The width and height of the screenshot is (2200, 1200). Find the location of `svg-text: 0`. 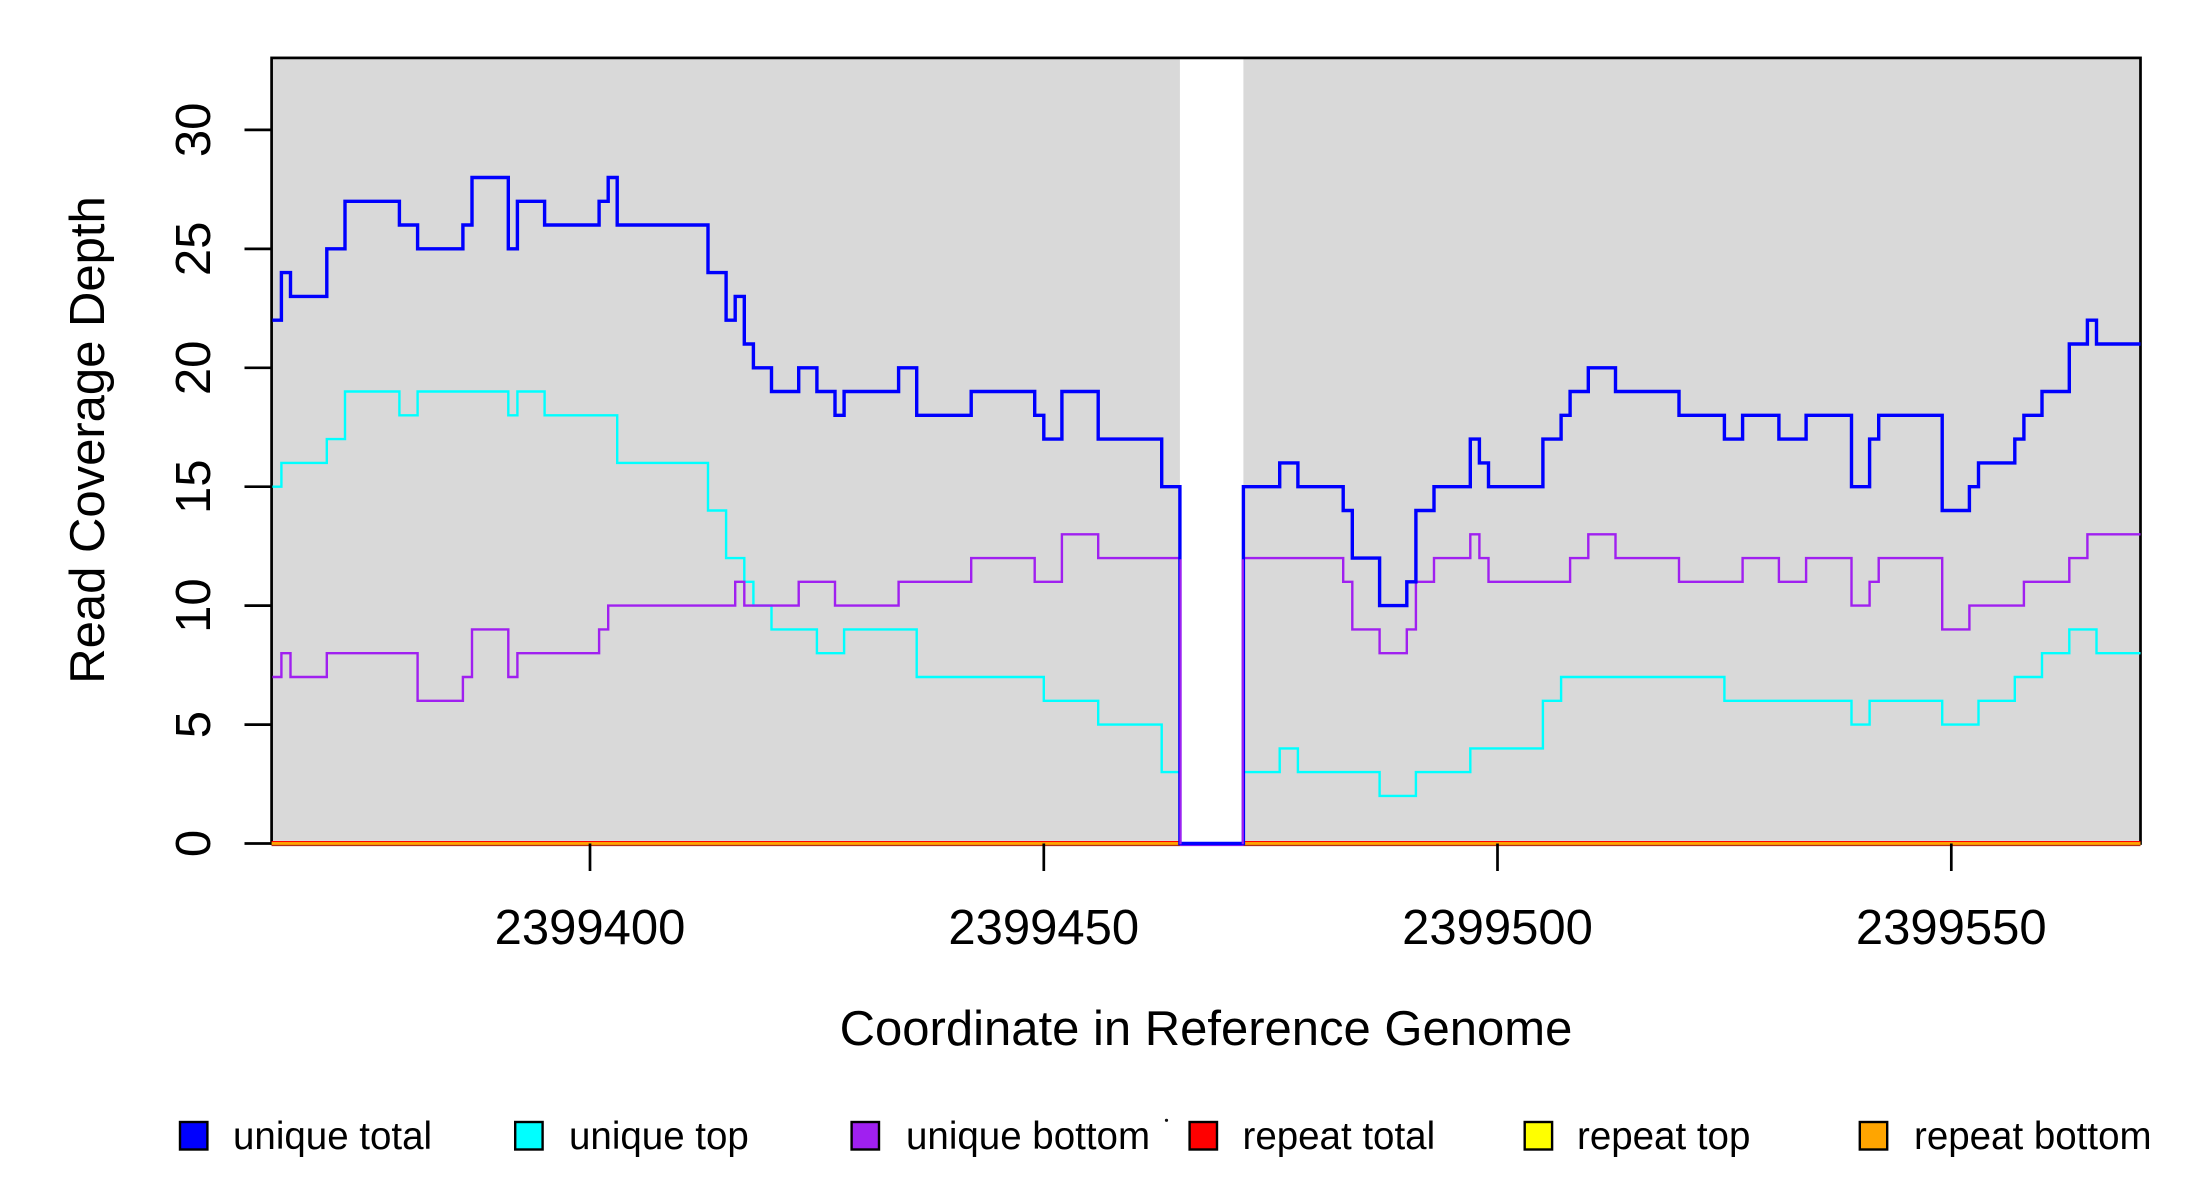

svg-text: 0 is located at coordinates (194, 843).